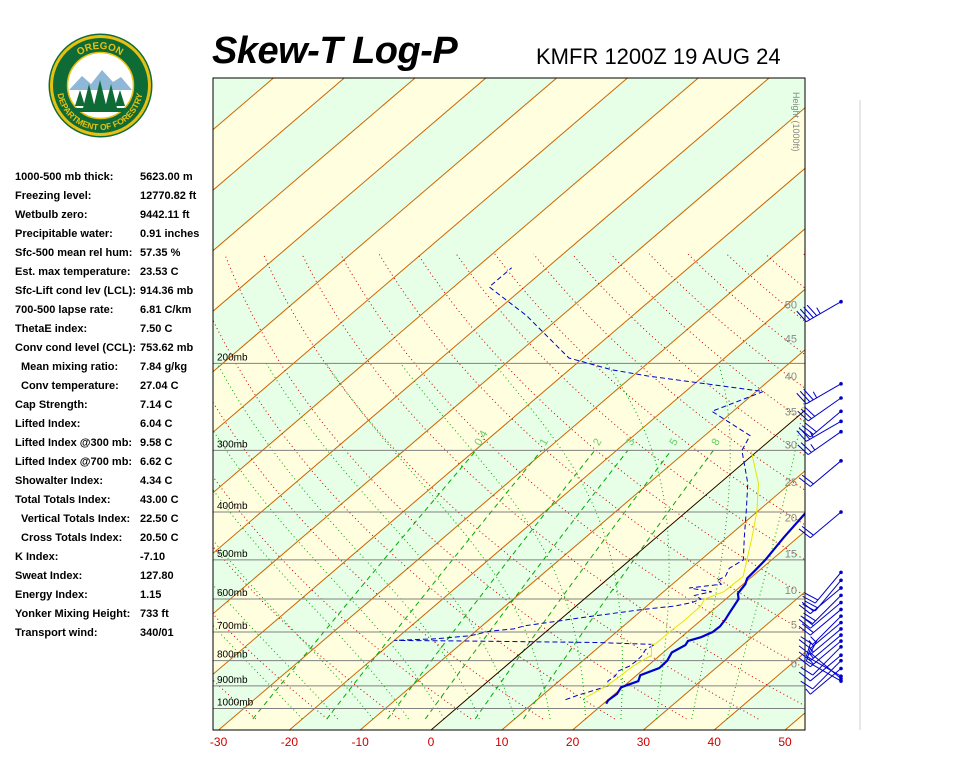 Image resolution: width=960 pixels, height=768 pixels. Describe the element at coordinates (115, 576) in the screenshot. I see `parameter-row: Sweat Index: 127.80` at that location.